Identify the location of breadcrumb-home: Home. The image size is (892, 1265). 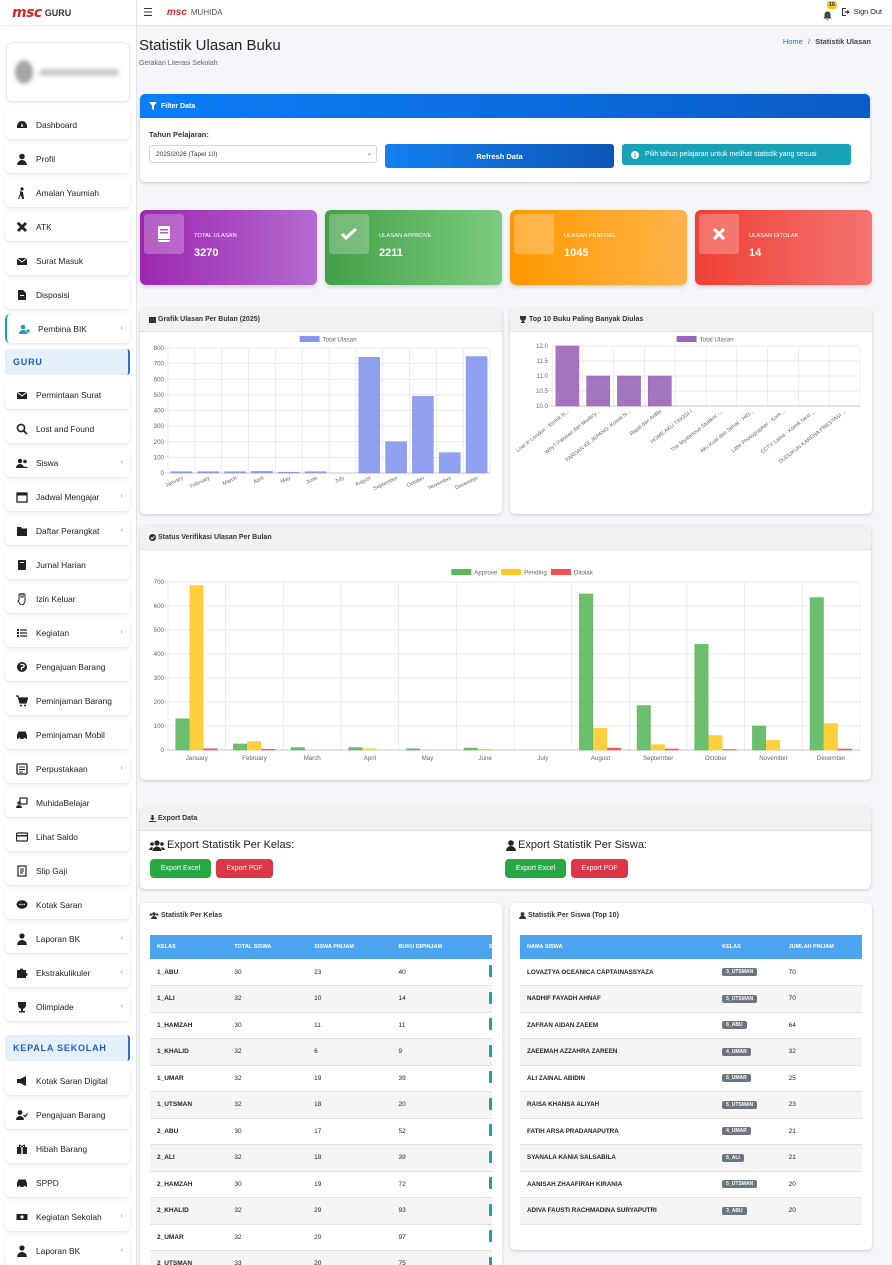
(792, 41).